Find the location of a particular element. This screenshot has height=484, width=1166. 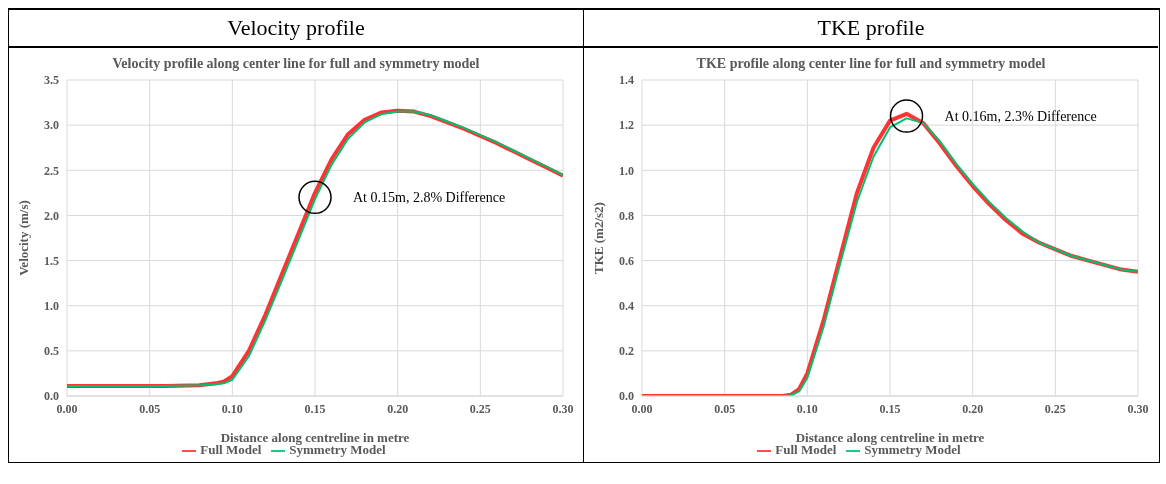

annotation: At 0.15m, 2.8% Difference is located at coordinates (429, 198).